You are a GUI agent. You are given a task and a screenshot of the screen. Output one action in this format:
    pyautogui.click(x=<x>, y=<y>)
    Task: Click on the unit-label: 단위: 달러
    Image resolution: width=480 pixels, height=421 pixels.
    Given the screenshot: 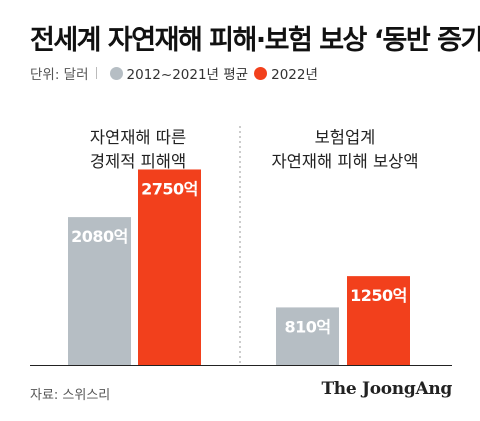 What is the action you would take?
    pyautogui.click(x=59, y=75)
    